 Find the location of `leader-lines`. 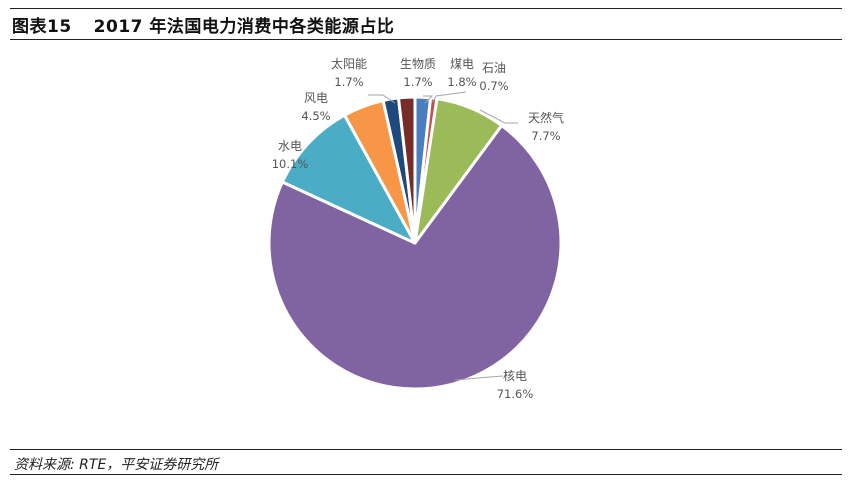

leader-lines is located at coordinates (443, 236).